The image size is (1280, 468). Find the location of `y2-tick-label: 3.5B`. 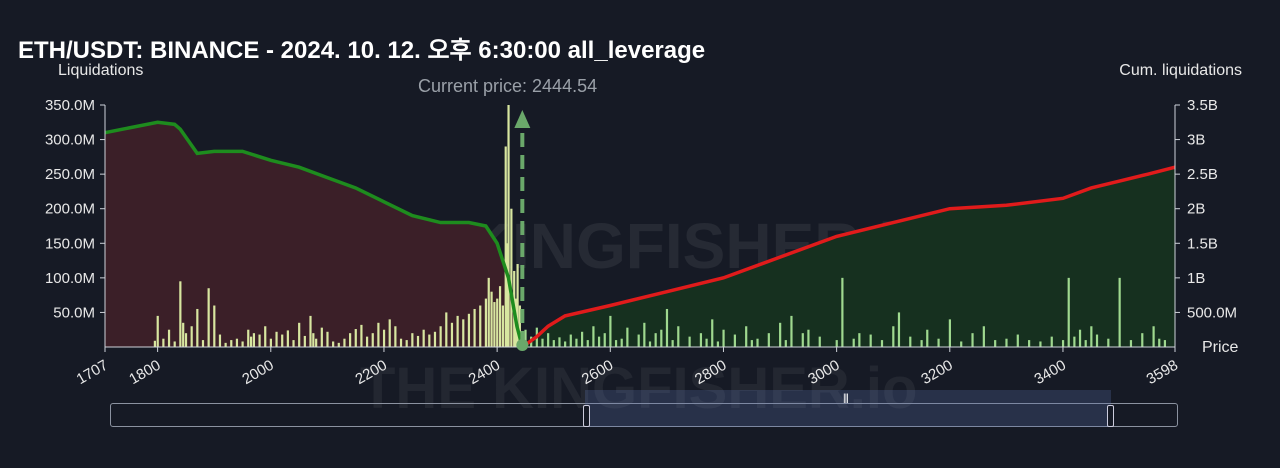

y2-tick-label: 3.5B is located at coordinates (1202, 105).